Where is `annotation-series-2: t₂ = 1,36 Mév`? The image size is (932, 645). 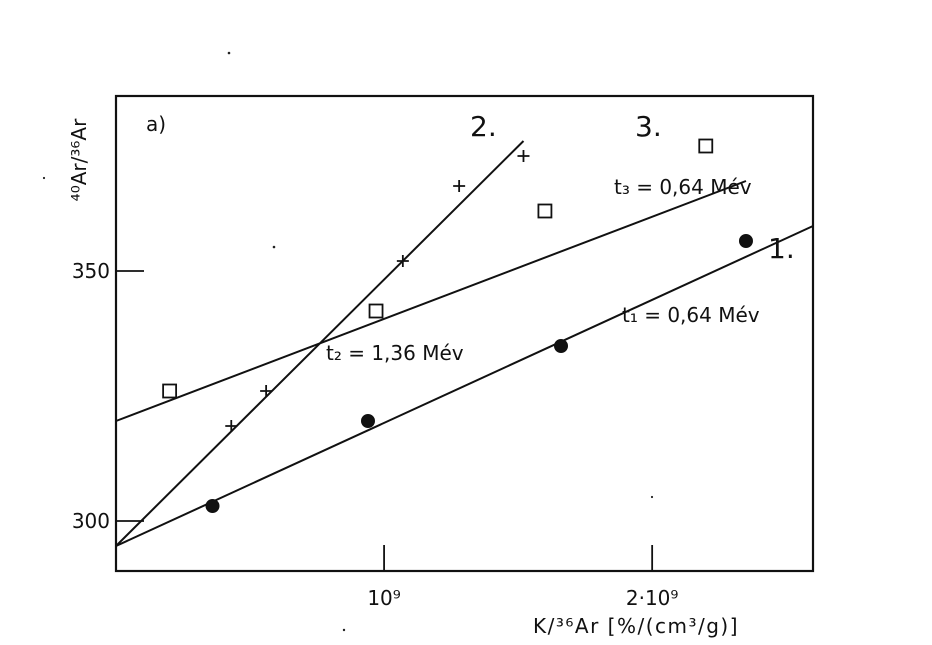
annotation-series-2: t₂ = 1,36 Mév is located at coordinates (395, 353).